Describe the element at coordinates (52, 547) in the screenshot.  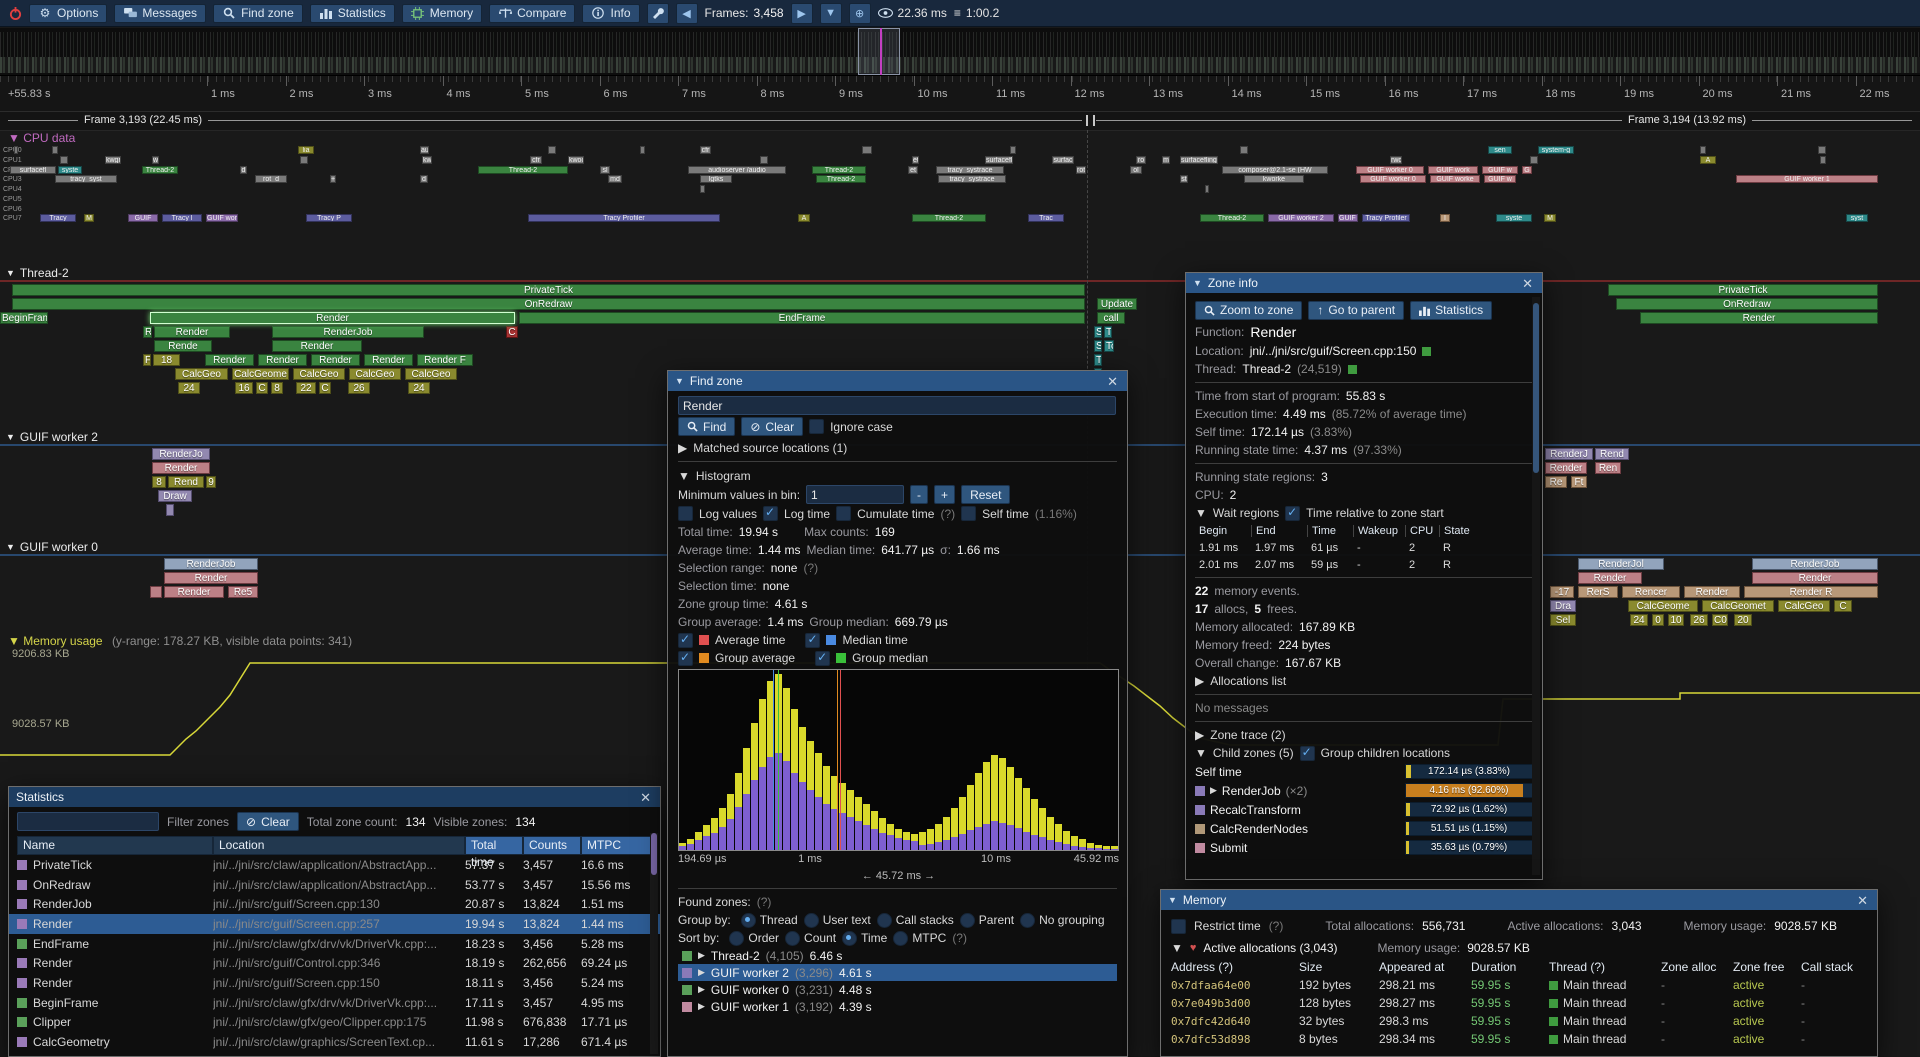
I see `track-header-guif-worker-0: ▼ GUIF worker 0` at that location.